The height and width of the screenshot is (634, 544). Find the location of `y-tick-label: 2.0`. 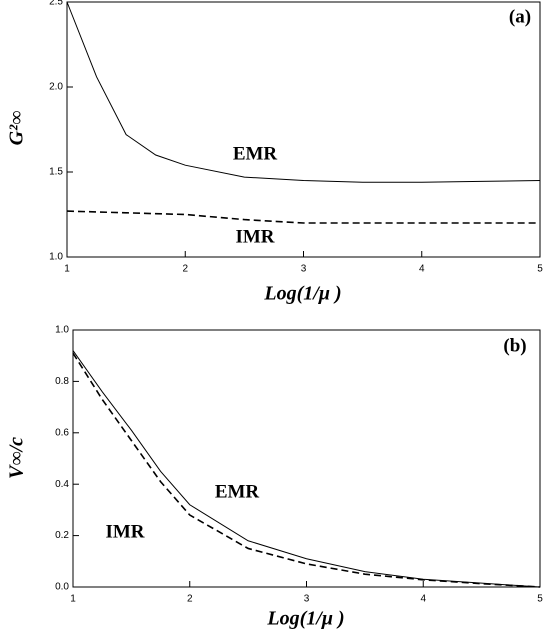

y-tick-label: 2.0 is located at coordinates (56, 87).